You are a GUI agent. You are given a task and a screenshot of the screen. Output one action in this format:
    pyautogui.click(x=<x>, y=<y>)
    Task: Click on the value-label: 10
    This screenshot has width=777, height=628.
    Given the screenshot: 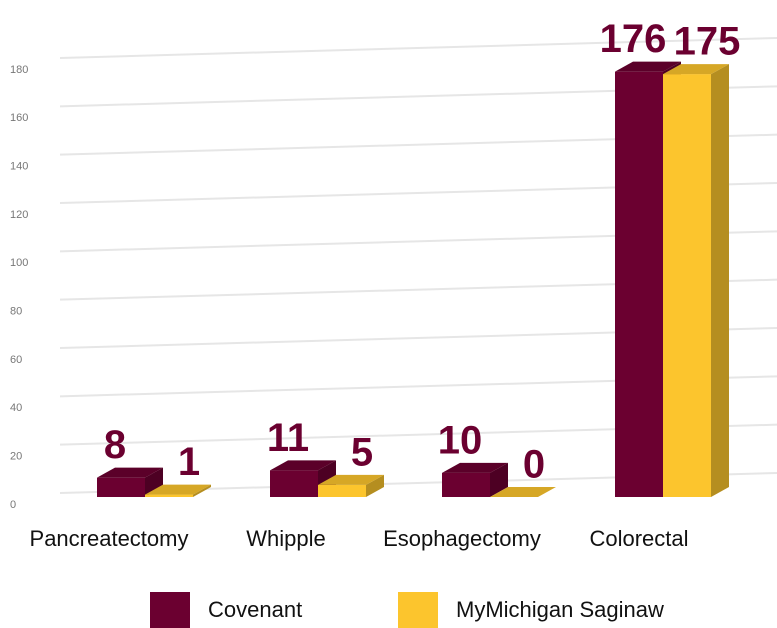 What is the action you would take?
    pyautogui.click(x=460, y=440)
    